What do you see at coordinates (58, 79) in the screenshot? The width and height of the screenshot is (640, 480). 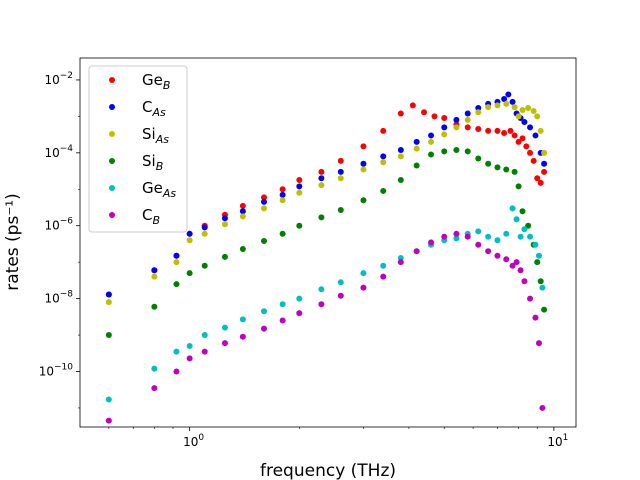 I see `y-tick-label: 10⁻²` at bounding box center [58, 79].